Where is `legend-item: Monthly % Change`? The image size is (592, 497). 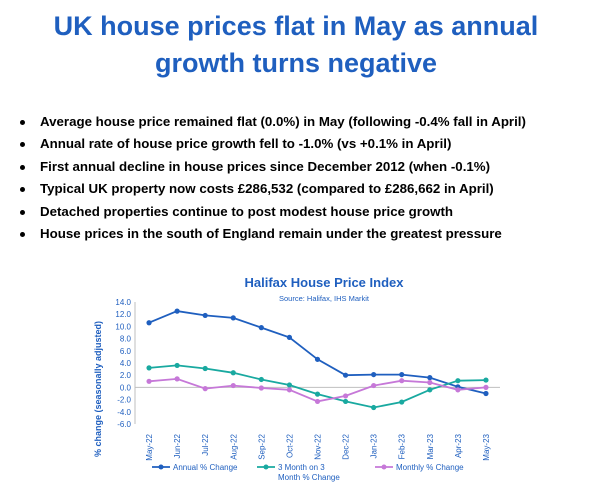
legend-item: Monthly % Change is located at coordinates (419, 467).